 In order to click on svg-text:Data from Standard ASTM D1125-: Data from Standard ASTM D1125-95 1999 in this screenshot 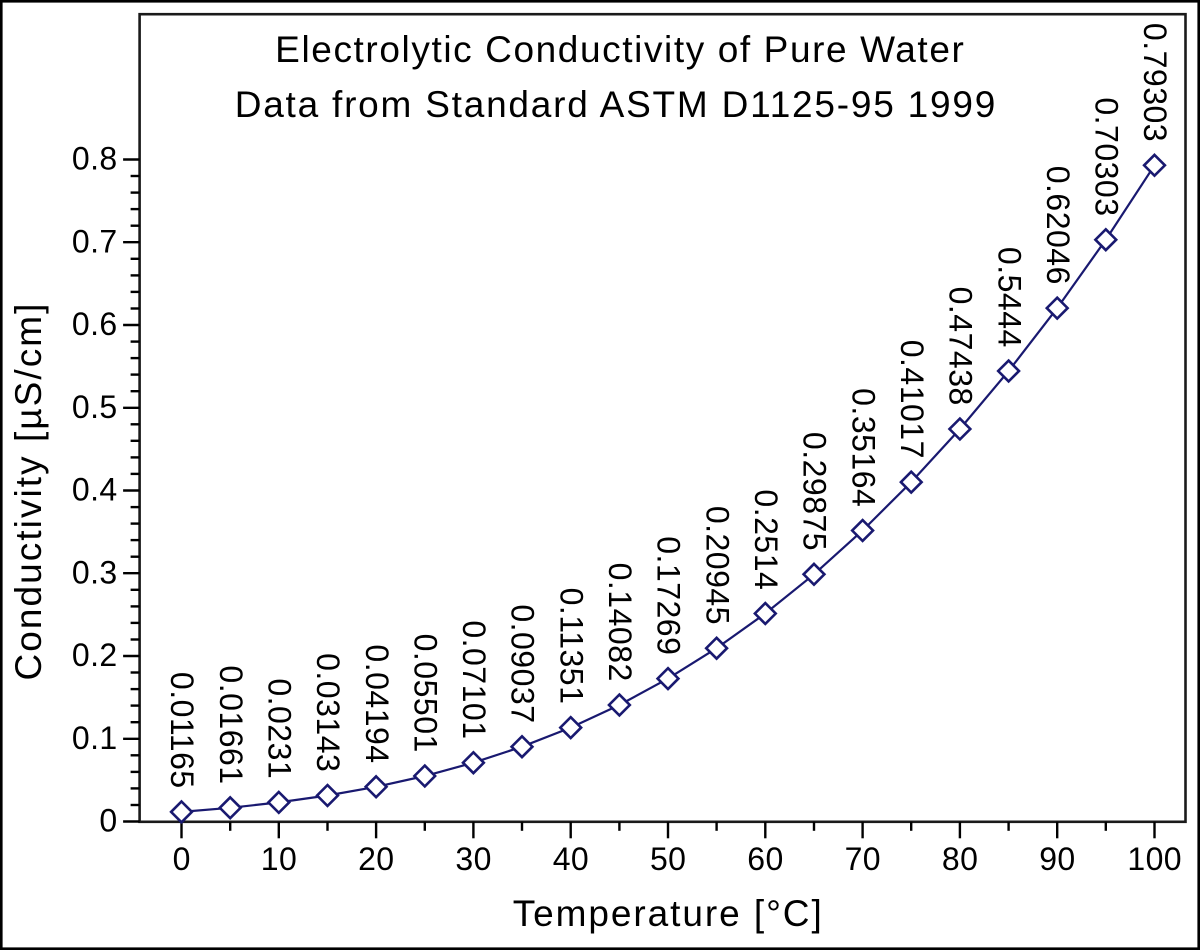, I will do `click(616, 104)`.